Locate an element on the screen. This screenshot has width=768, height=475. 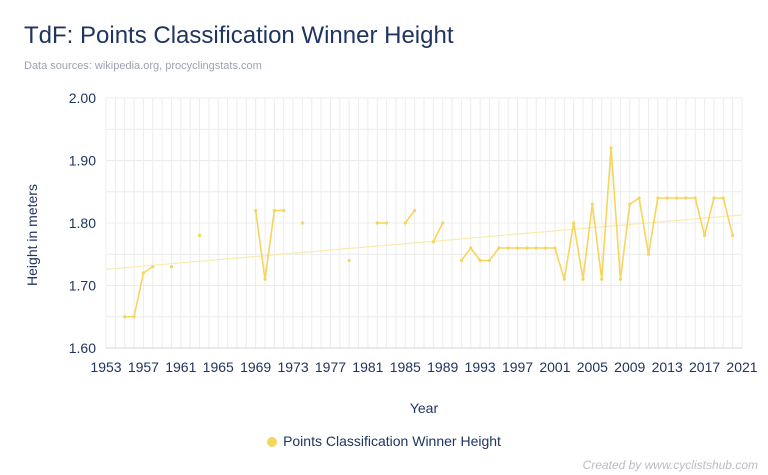
x-tick-label: 2009 is located at coordinates (629, 367).